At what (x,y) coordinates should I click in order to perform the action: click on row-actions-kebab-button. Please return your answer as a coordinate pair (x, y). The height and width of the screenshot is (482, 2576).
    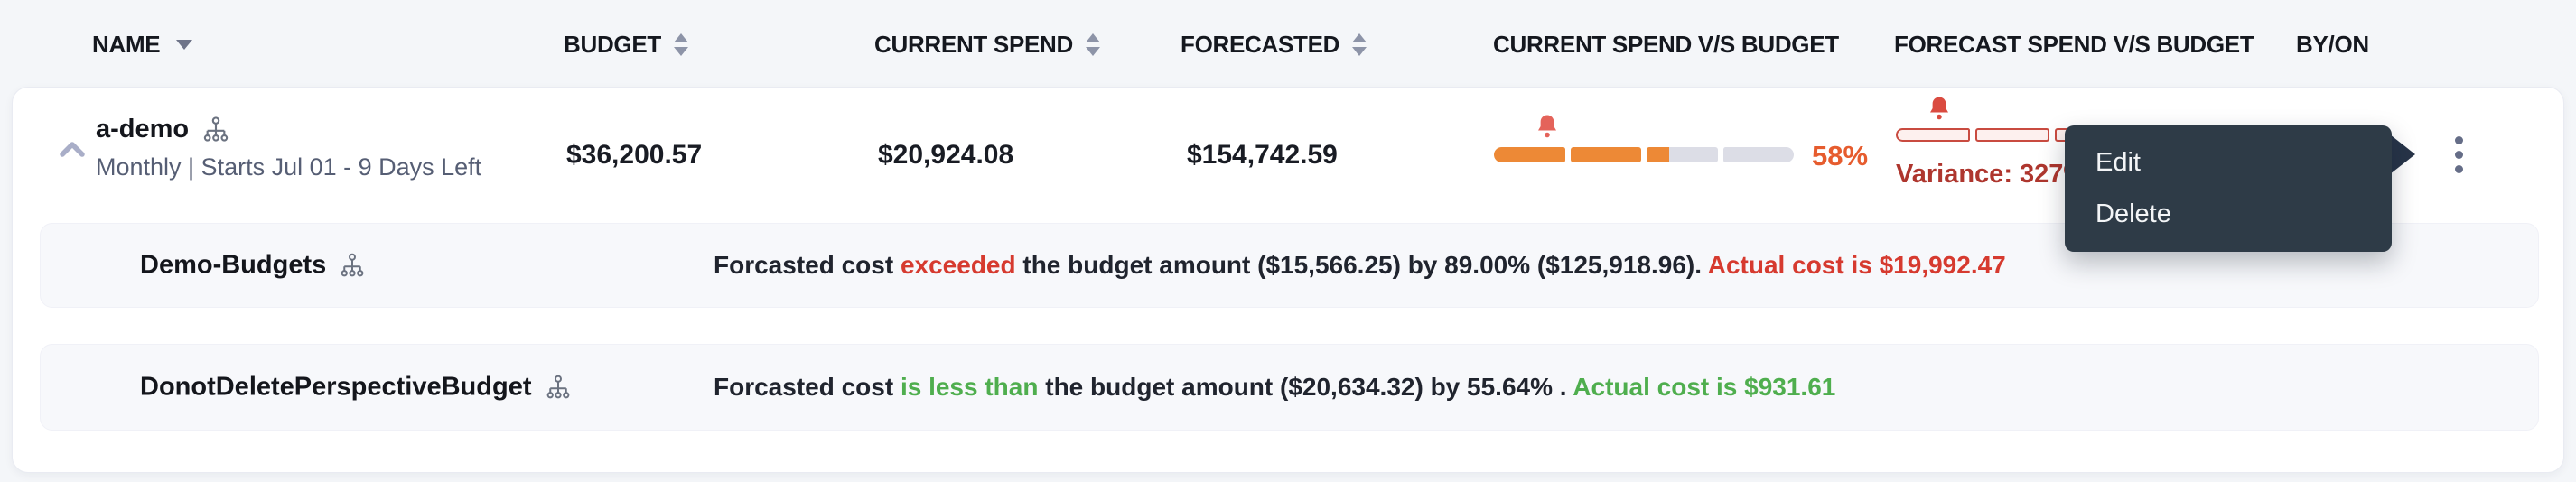
    Looking at the image, I should click on (2458, 154).